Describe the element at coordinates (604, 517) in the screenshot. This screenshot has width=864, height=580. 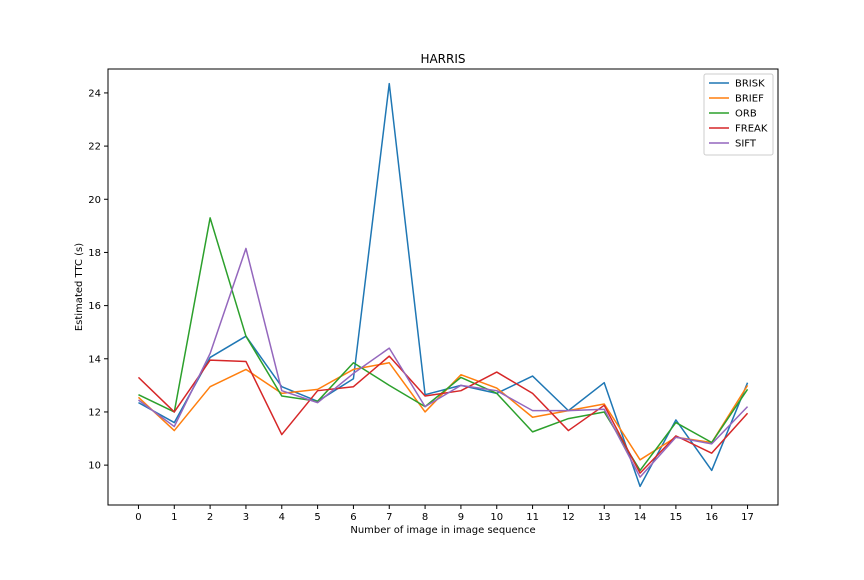
I see `x-tick-label: 13` at that location.